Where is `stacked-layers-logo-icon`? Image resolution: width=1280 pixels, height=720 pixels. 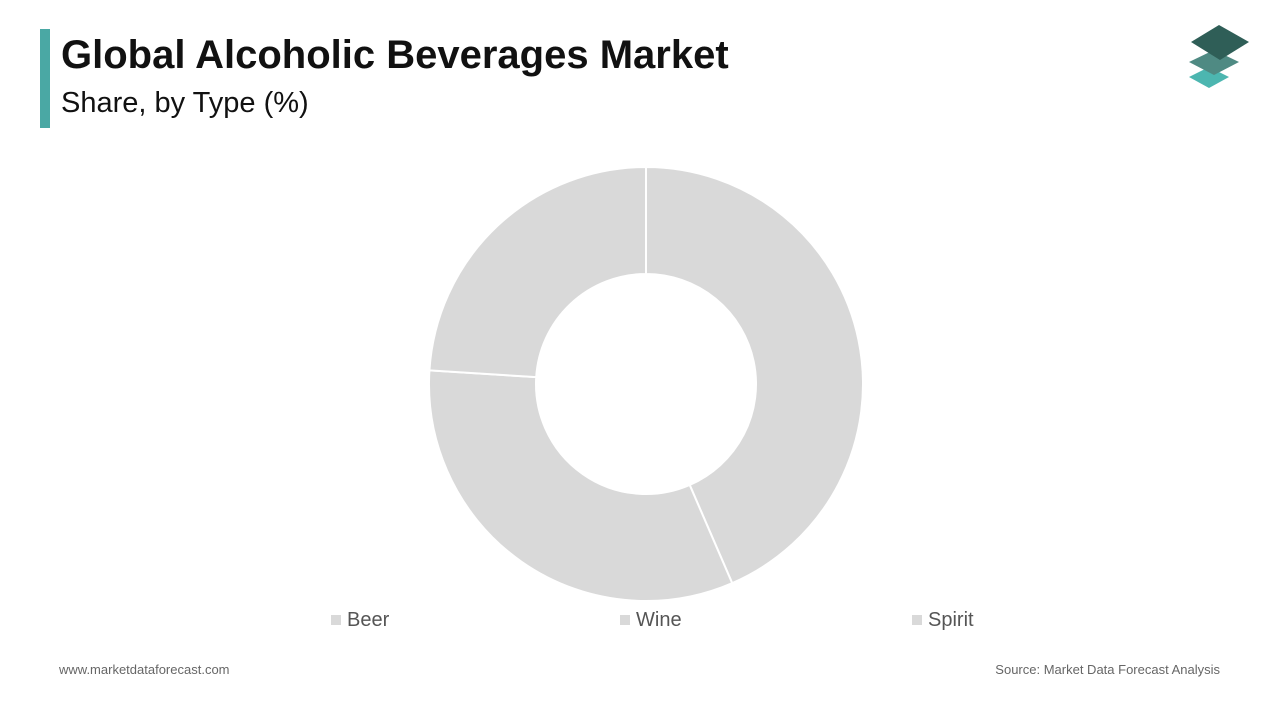
stacked-layers-logo-icon is located at coordinates (1219, 56).